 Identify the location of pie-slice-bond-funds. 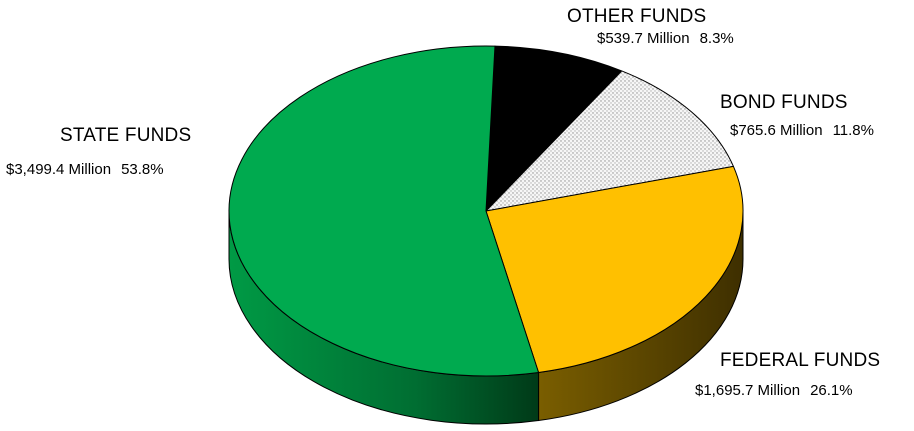
(609, 141).